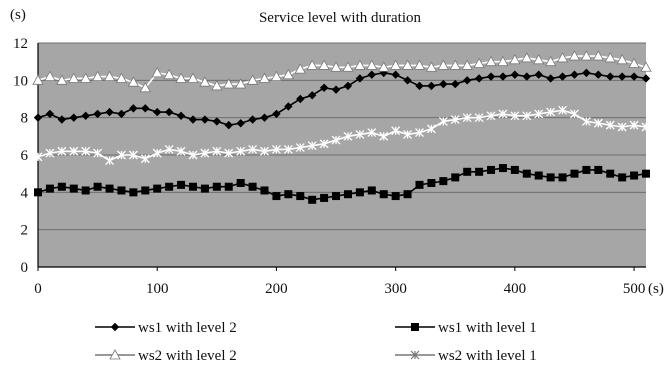  What do you see at coordinates (187, 356) in the screenshot?
I see `legend-label-3: ws2 with level 2` at bounding box center [187, 356].